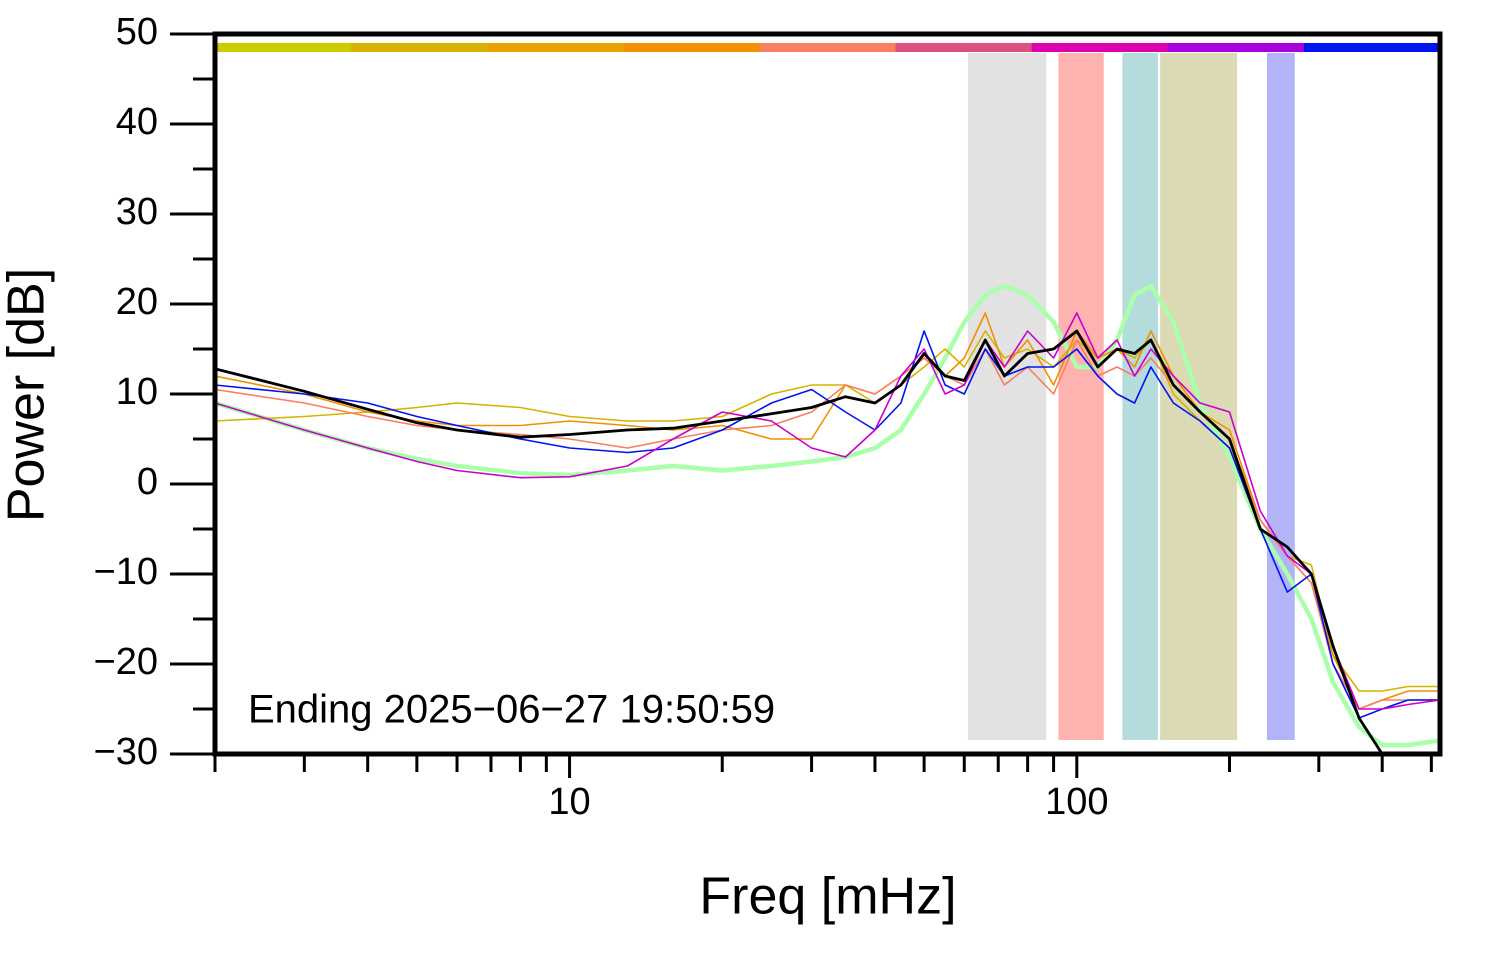 This screenshot has height=957, width=1494. Describe the element at coordinates (126, 662) in the screenshot. I see `y-tick-label: −20` at that location.